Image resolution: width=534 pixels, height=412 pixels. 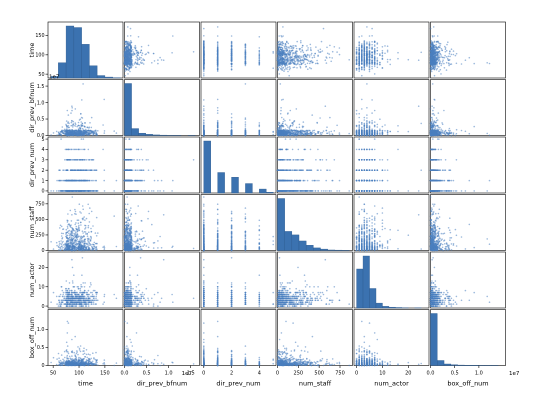 What do you see at coordinates (391, 107) in the screenshot?
I see `panel-frame` at bounding box center [391, 107].